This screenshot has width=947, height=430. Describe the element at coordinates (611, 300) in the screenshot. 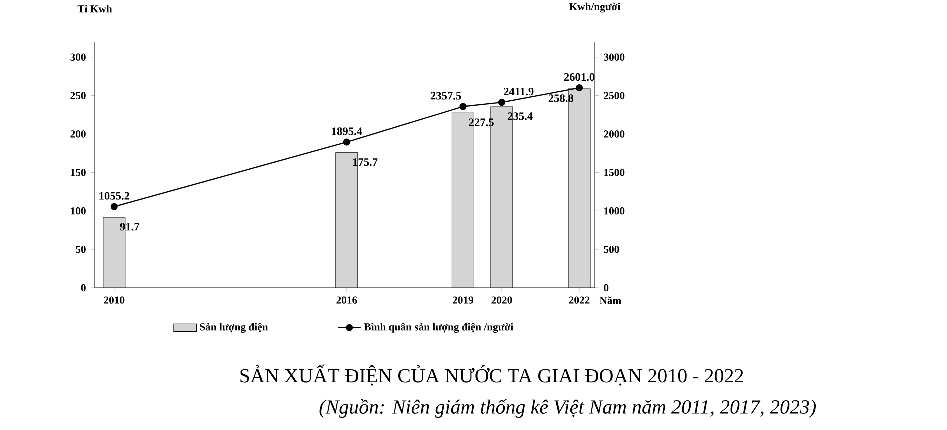

I see `x-axis-title: Năm` at that location.